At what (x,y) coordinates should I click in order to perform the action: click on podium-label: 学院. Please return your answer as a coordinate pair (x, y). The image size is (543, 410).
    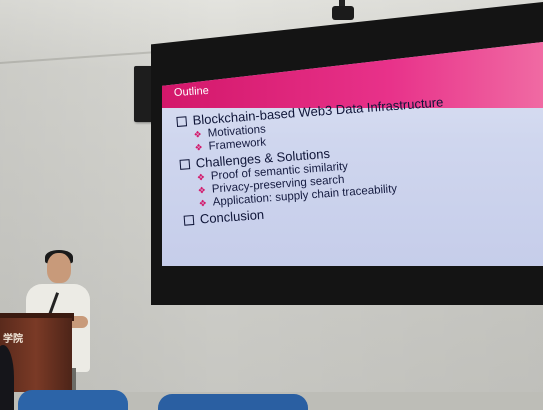
    Looking at the image, I should click on (13, 339).